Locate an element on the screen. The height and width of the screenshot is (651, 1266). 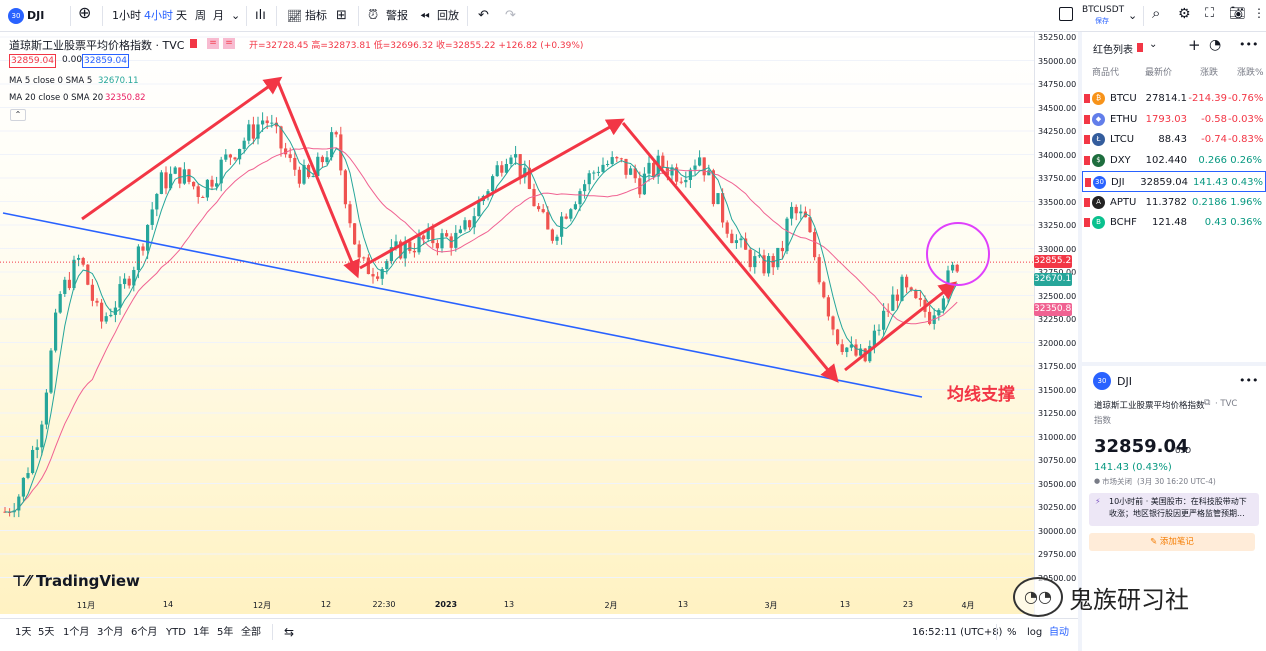
range-1m: 1个月 is located at coordinates (76, 632).